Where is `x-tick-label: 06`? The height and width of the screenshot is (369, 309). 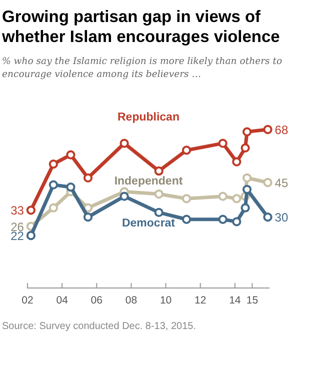 x-tick-label: 06 is located at coordinates (96, 300).